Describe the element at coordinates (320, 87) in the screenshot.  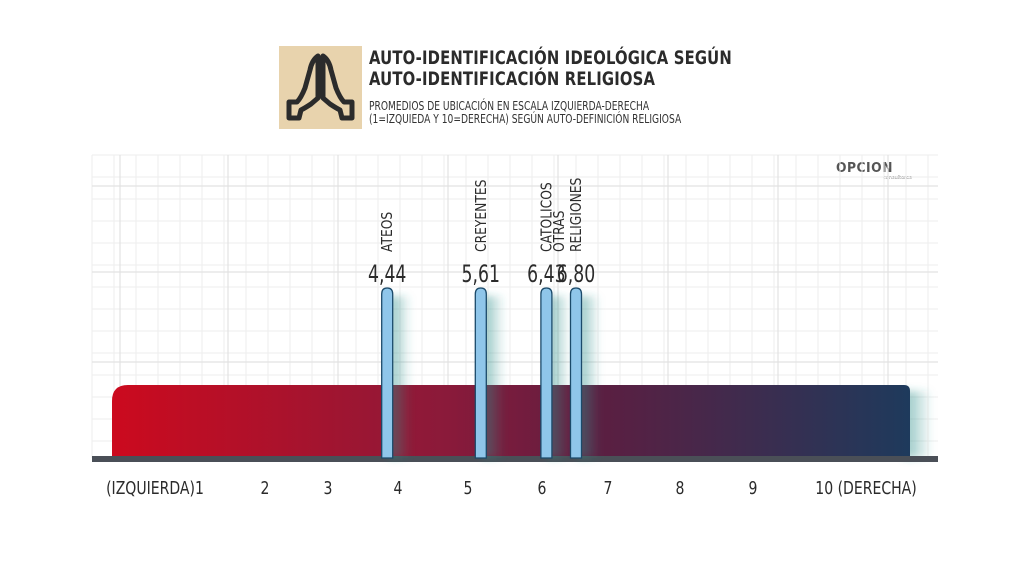
I see `praying-hands-icon` at that location.